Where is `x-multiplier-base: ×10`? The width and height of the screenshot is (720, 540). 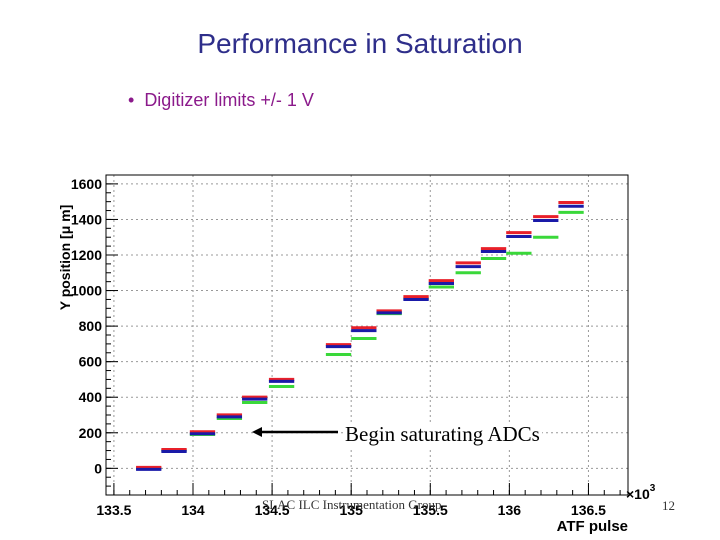
x-multiplier-base: ×10 is located at coordinates (638, 494).